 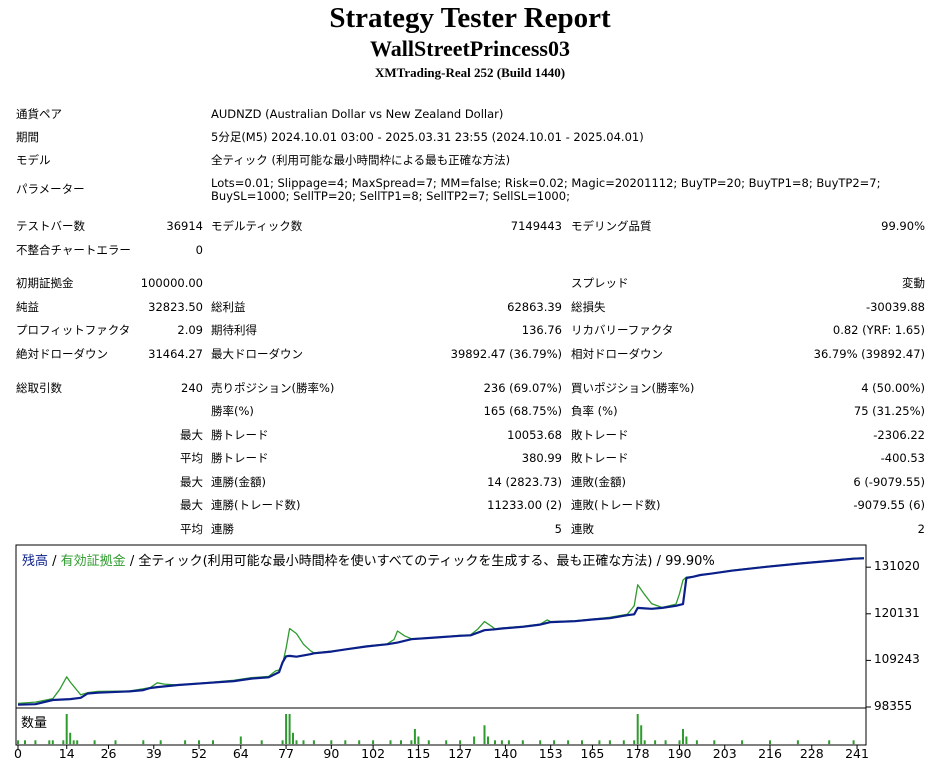 I want to click on recovery-factor-value: 0.82 (YRF: 1.65), so click(x=878, y=330).